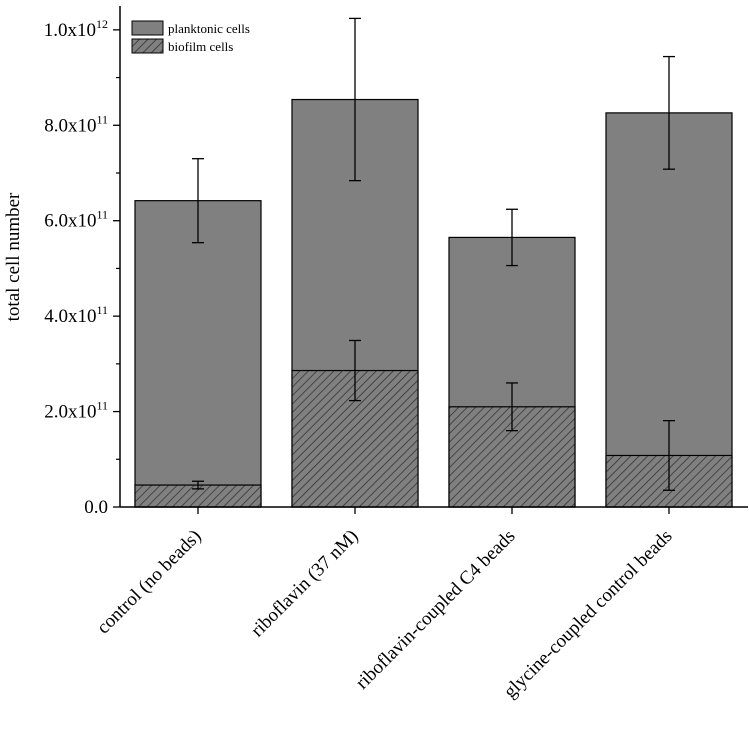 The width and height of the screenshot is (749, 748). What do you see at coordinates (190, 37) in the screenshot?
I see `legend: planktonic cells biofilm cells` at bounding box center [190, 37].